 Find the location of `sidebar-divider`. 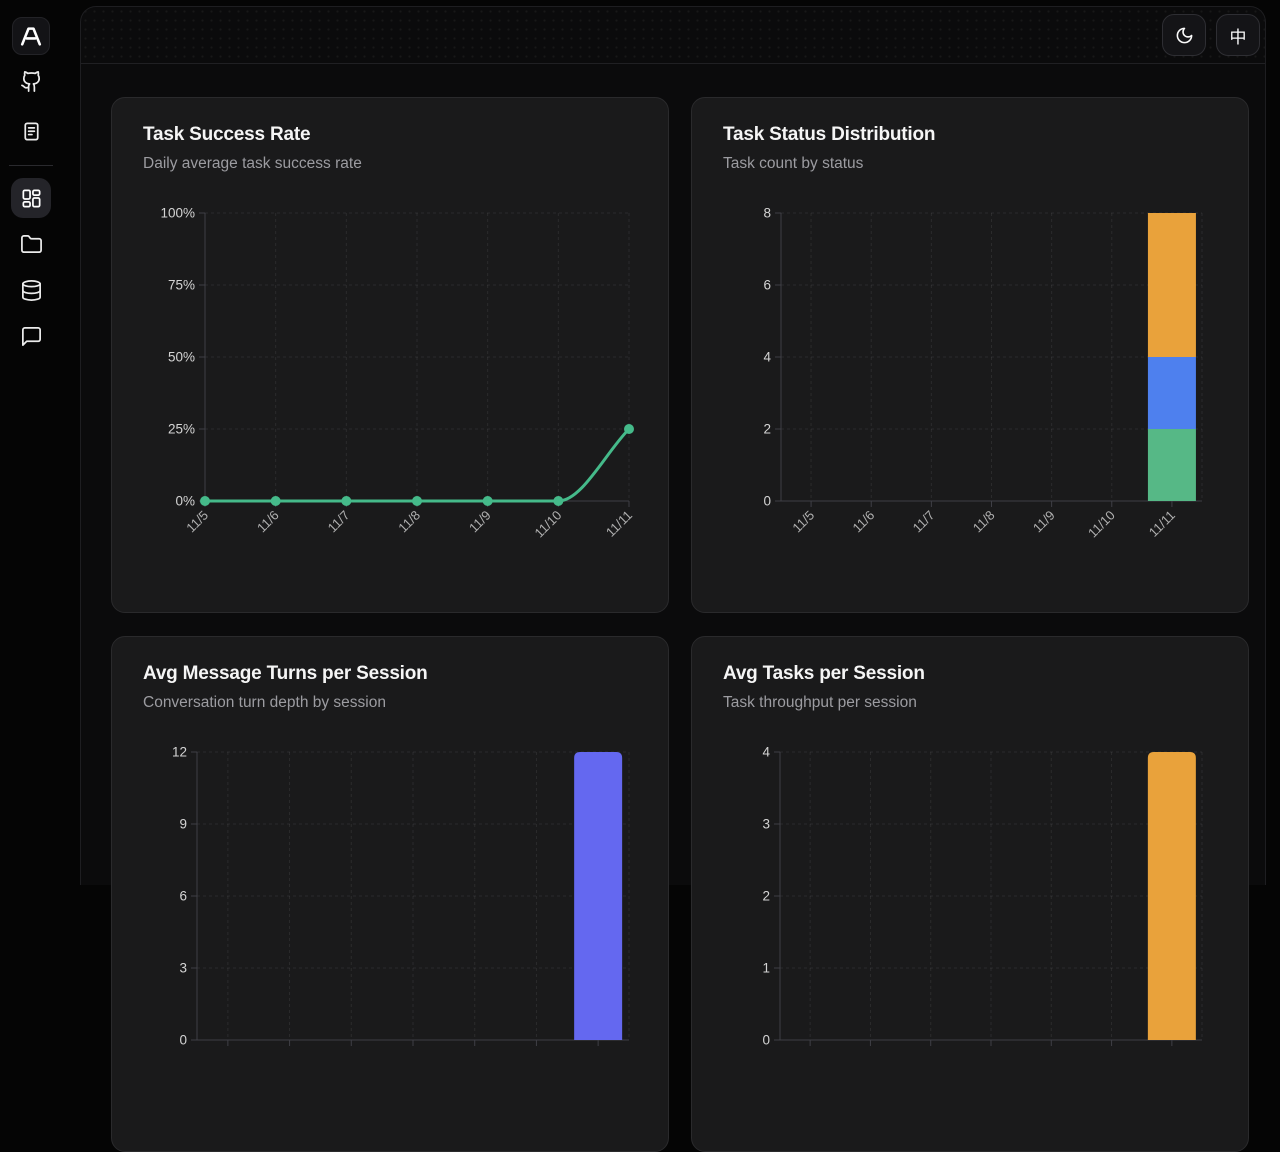

sidebar-divider is located at coordinates (31, 165).